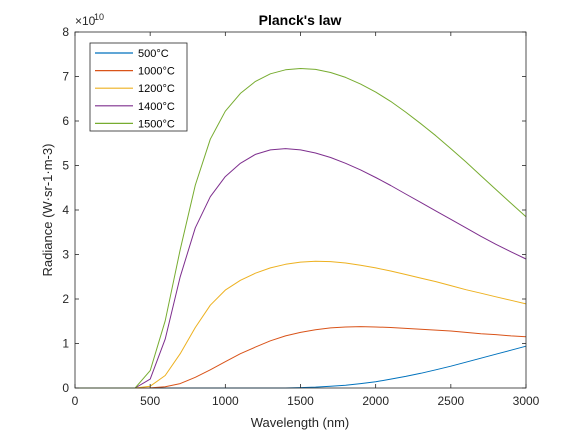  Describe the element at coordinates (300, 20) in the screenshot. I see `chart-title: Planck's law` at that location.